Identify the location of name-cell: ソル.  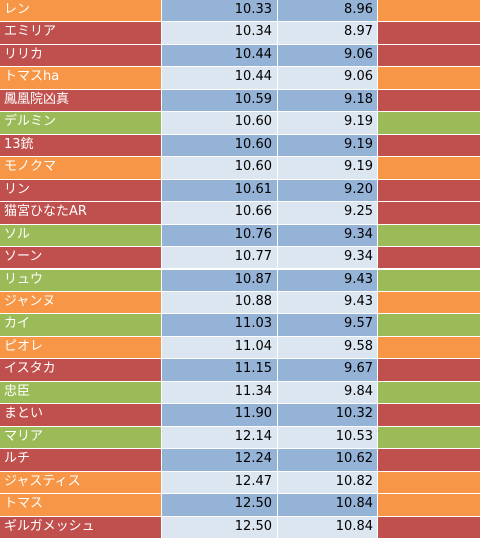
(81, 235).